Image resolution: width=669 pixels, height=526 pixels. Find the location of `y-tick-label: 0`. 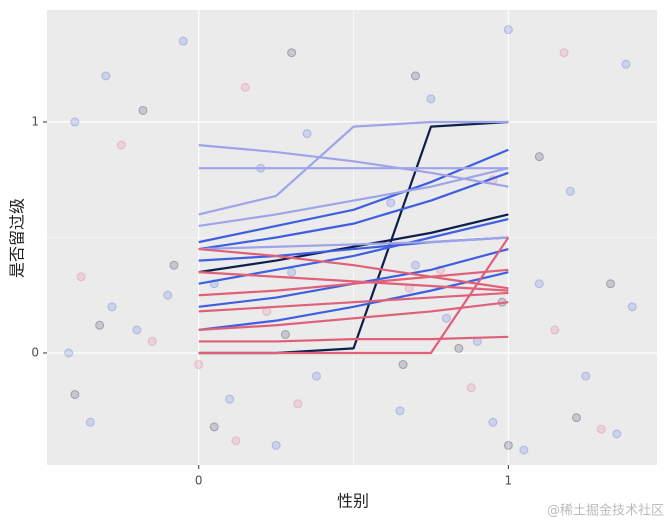

y-tick-label: 0 is located at coordinates (35, 352).